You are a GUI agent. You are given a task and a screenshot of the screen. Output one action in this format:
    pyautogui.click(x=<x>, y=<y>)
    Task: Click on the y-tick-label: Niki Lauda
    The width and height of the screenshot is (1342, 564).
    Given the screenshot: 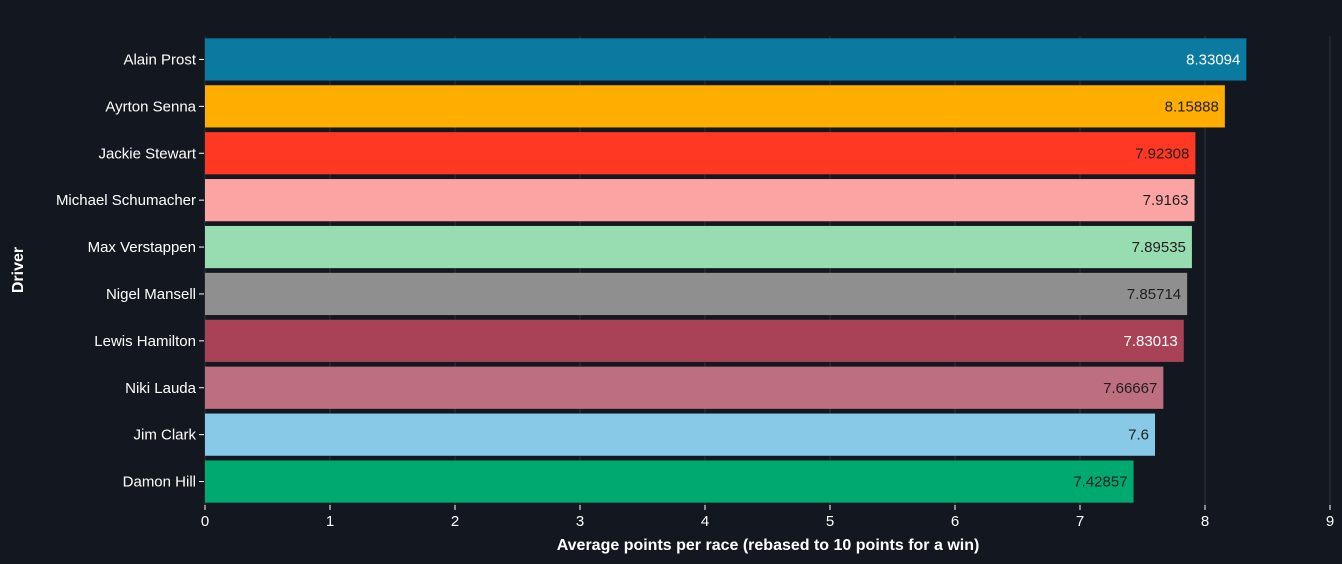 What is the action you would take?
    pyautogui.click(x=161, y=388)
    